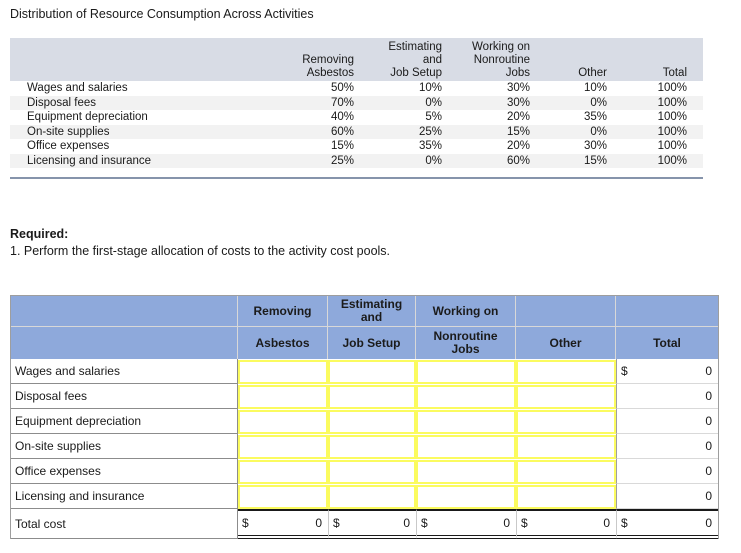  Describe the element at coordinates (518, 146) in the screenshot. I see `percent-value: 20%` at that location.